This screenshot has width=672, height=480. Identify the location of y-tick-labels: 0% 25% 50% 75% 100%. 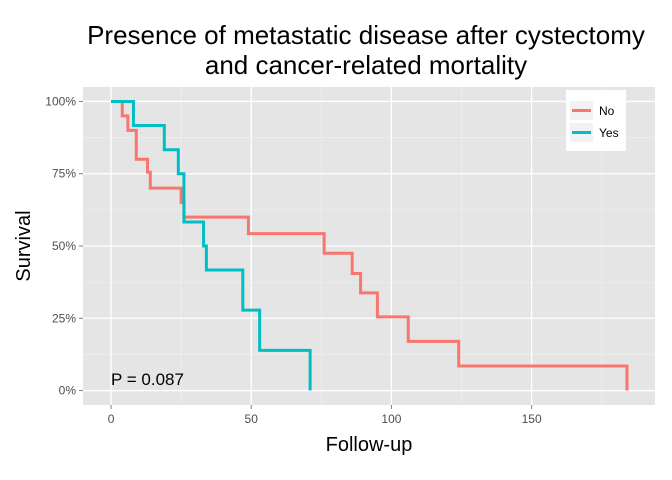
(60, 245).